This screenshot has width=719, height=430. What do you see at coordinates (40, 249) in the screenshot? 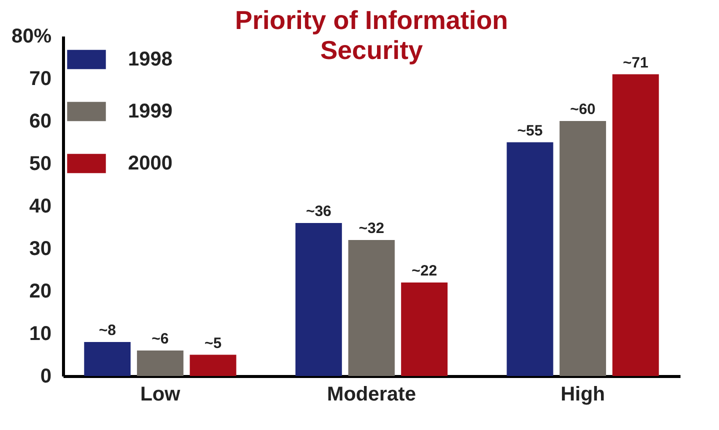
I see `y-tick-label: 30` at bounding box center [40, 249].